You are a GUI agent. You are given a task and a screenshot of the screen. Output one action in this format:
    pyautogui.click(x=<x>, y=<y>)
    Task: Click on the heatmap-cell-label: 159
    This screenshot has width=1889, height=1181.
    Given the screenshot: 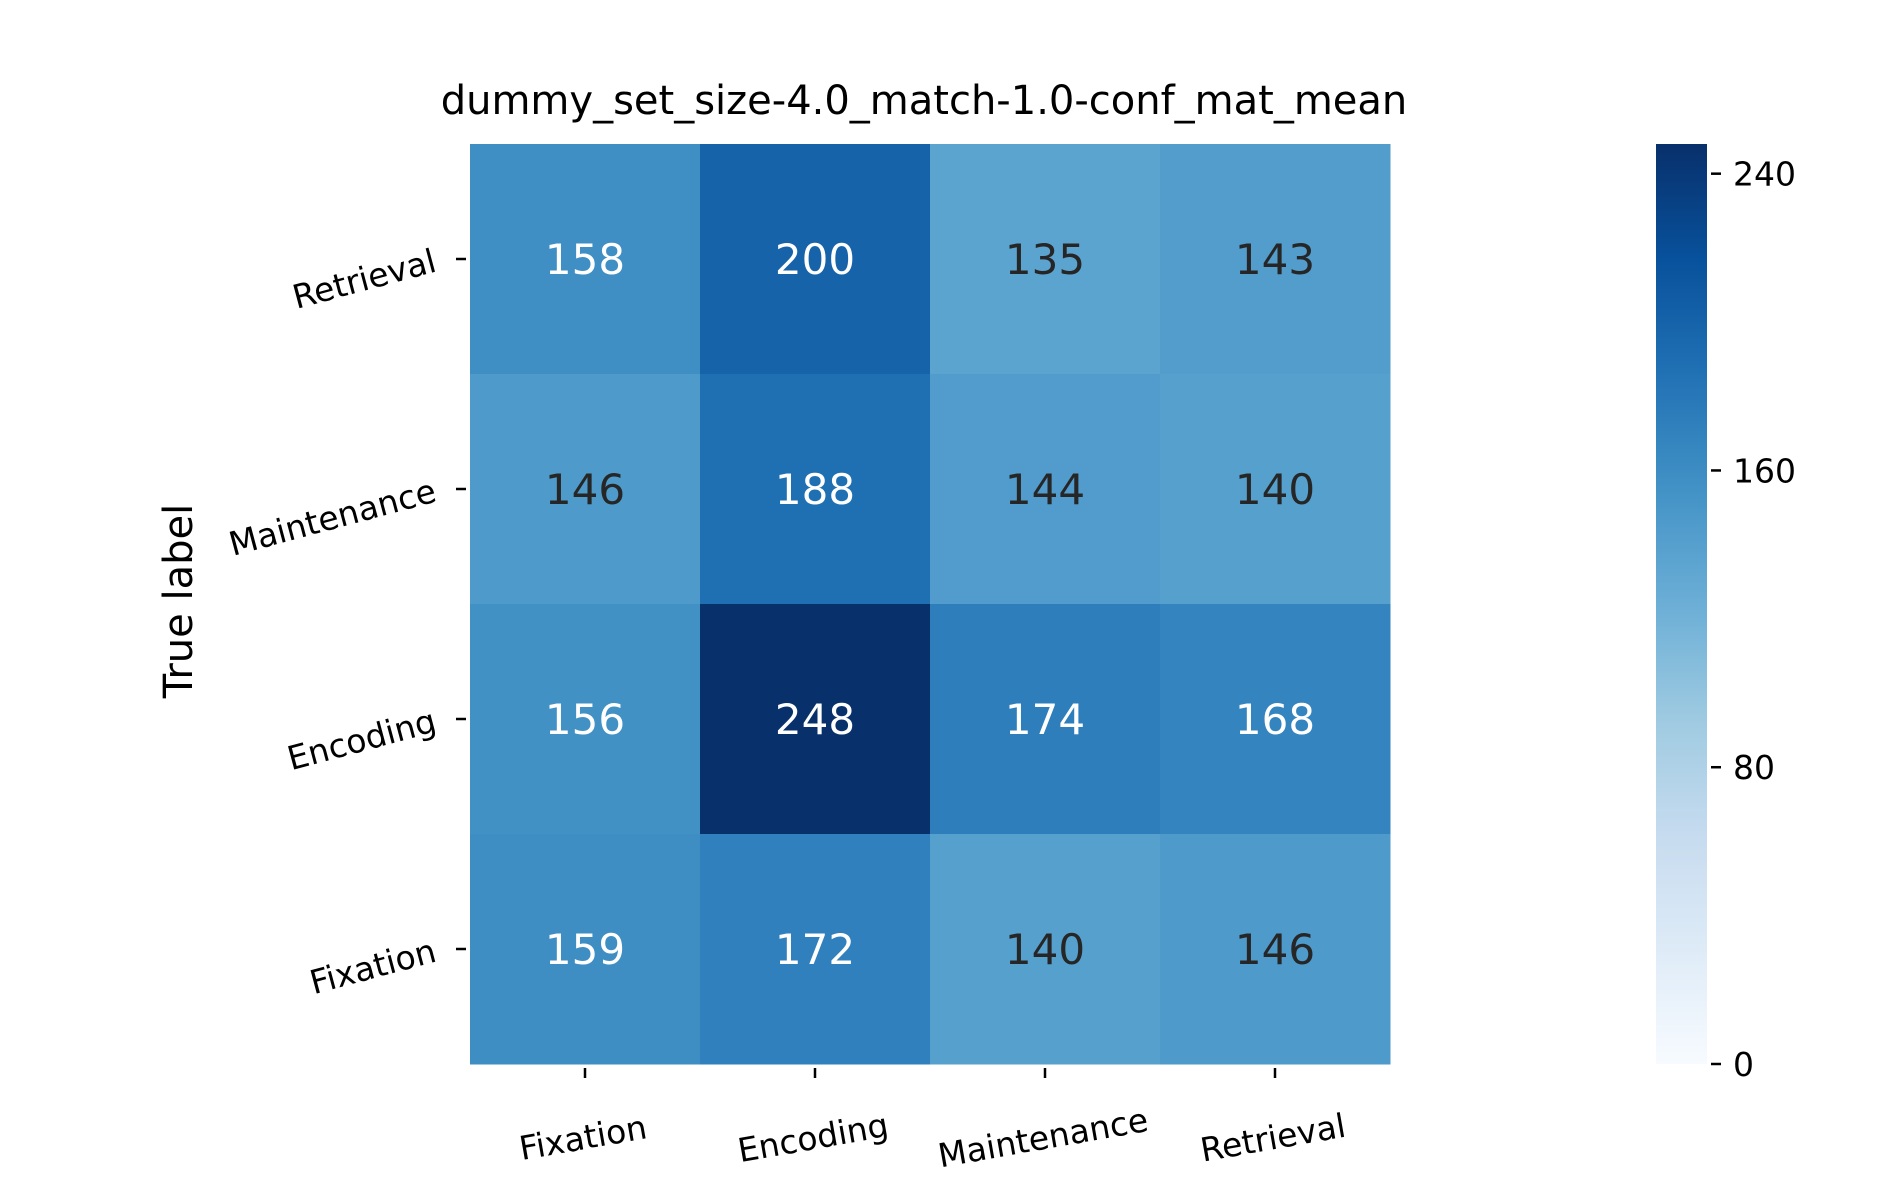 What is the action you would take?
    pyautogui.click(x=585, y=949)
    